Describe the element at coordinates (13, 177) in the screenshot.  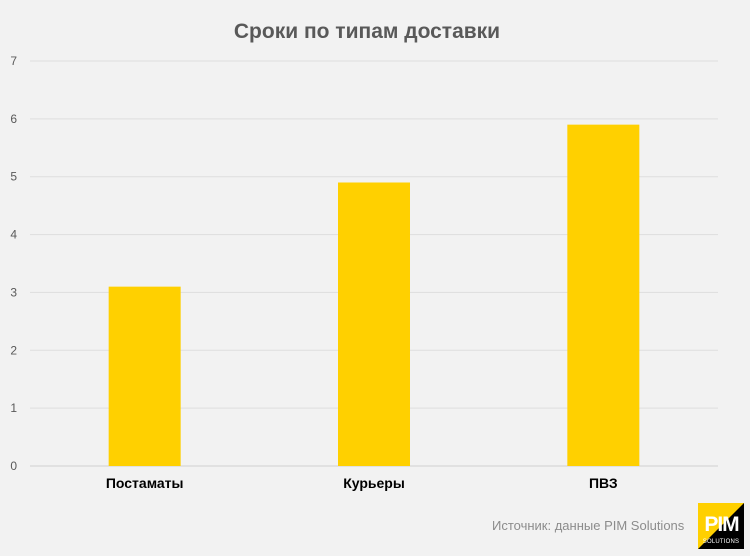
I see `y-tick-label: 5` at that location.